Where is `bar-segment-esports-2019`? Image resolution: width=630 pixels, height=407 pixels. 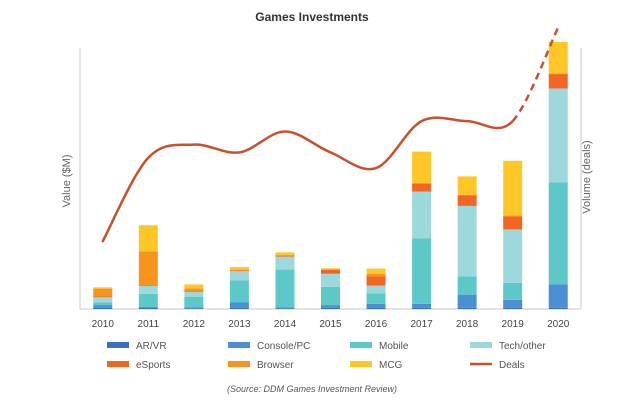
bar-segment-esports-2019 is located at coordinates (513, 223).